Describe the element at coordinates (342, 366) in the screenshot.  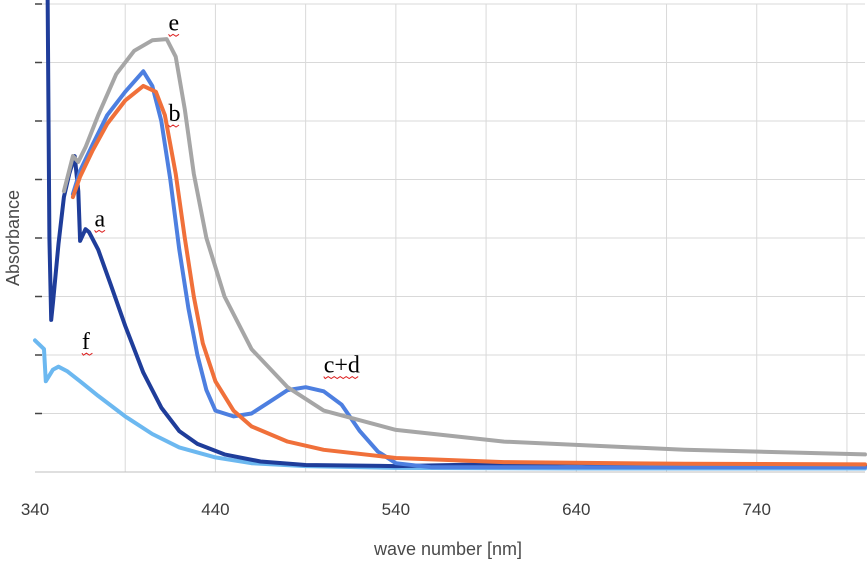
I see `annotation-label: c+d` at that location.